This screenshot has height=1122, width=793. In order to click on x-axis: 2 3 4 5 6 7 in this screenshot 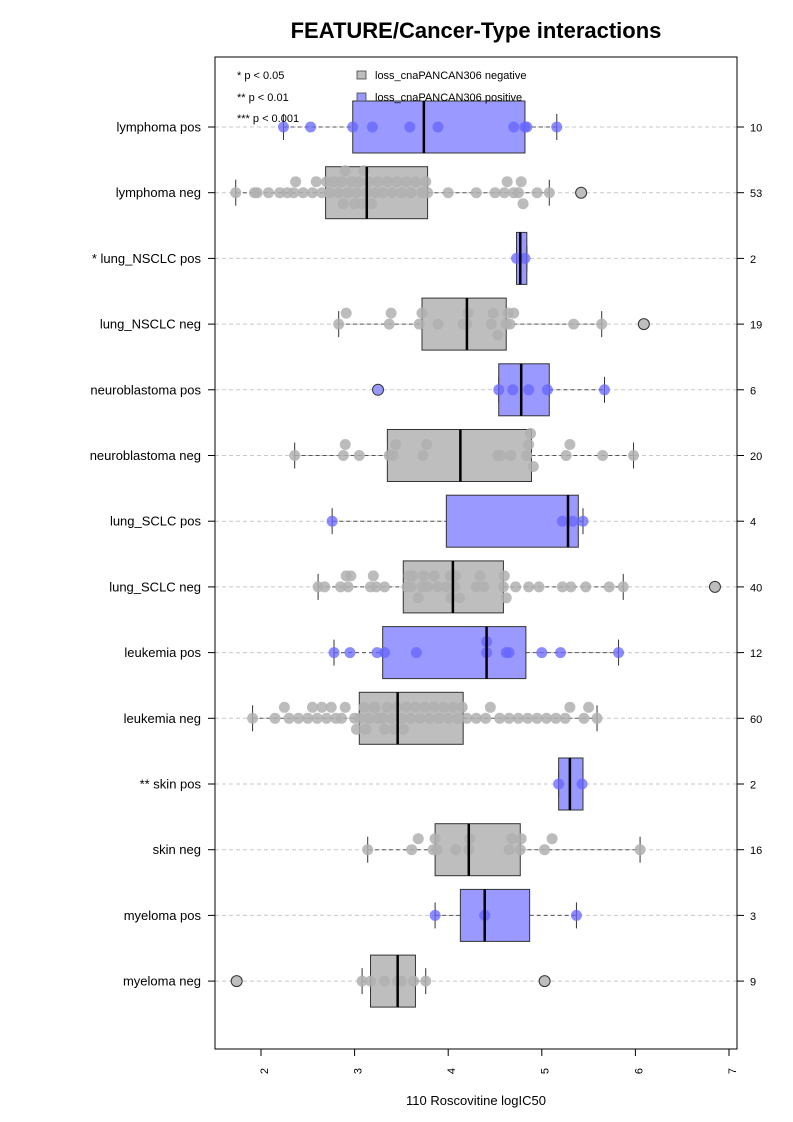, I will do `click(499, 1061)`.